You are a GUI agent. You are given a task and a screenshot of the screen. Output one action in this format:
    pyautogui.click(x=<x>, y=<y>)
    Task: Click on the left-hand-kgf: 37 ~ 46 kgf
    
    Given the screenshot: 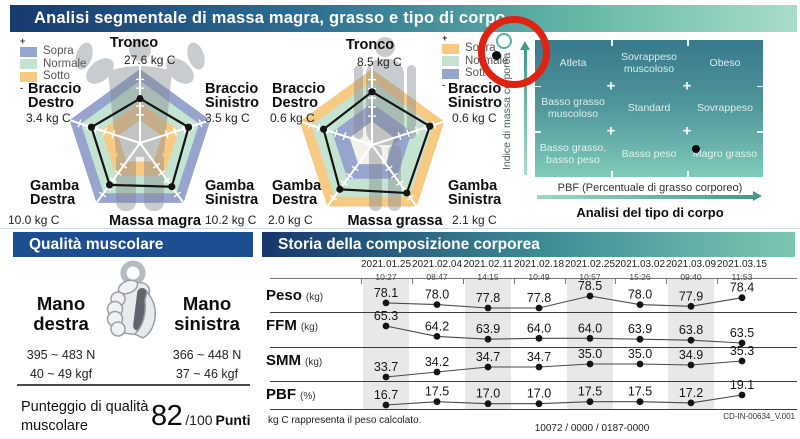 What is the action you would take?
    pyautogui.click(x=207, y=374)
    